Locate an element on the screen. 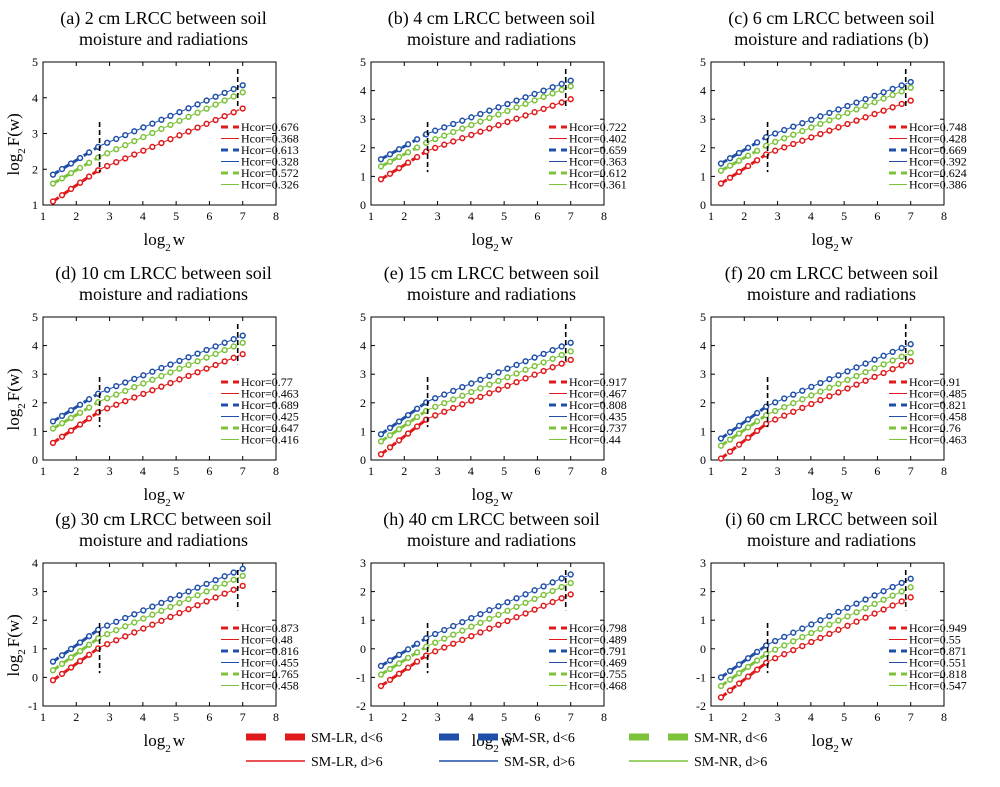  legend-entry: Hcor=0.755 is located at coordinates (598, 674).